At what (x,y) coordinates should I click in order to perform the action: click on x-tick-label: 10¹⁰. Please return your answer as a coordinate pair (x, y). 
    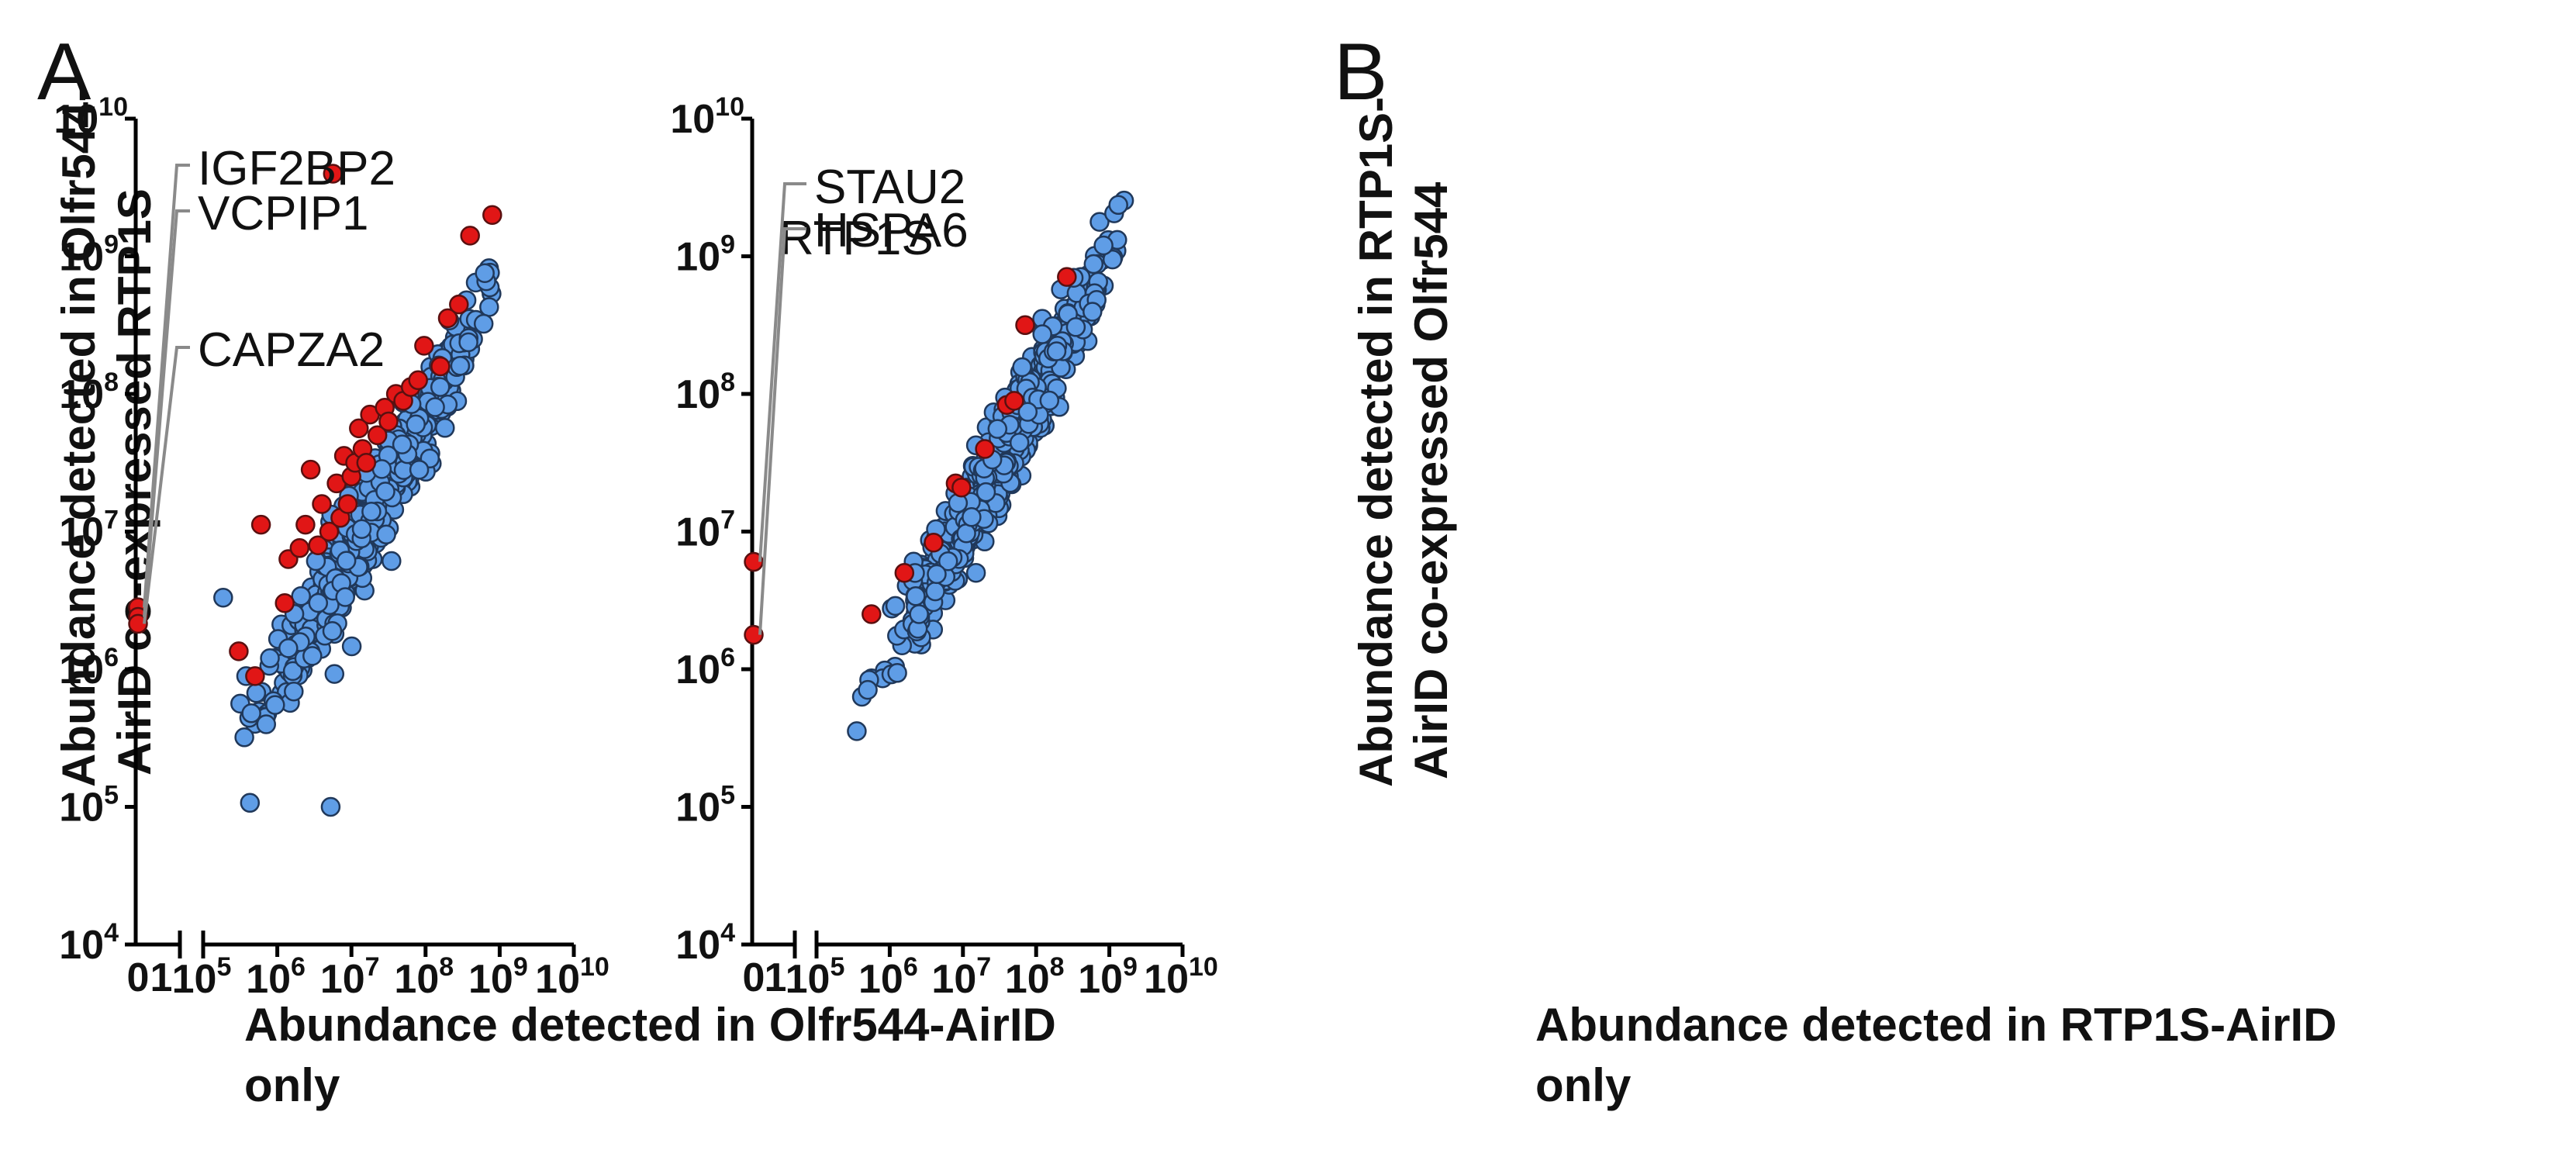
    Looking at the image, I should click on (572, 977).